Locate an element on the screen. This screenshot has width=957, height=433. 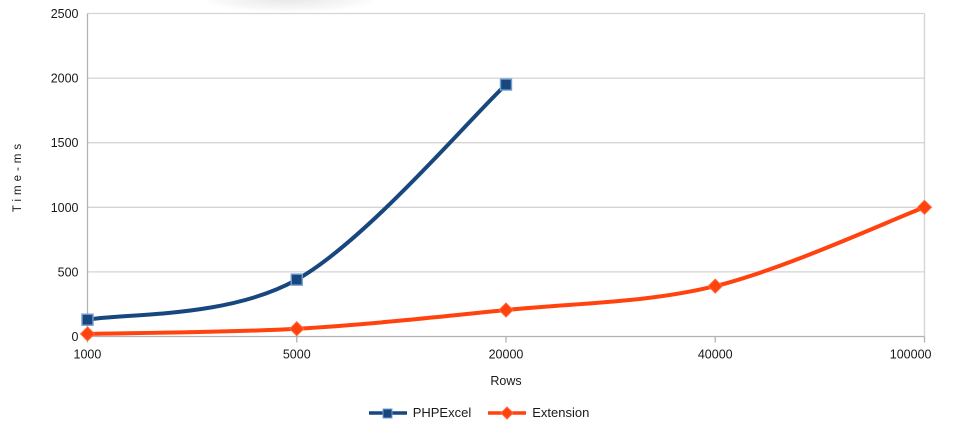
y-tick-label: 2000 is located at coordinates (65, 79).